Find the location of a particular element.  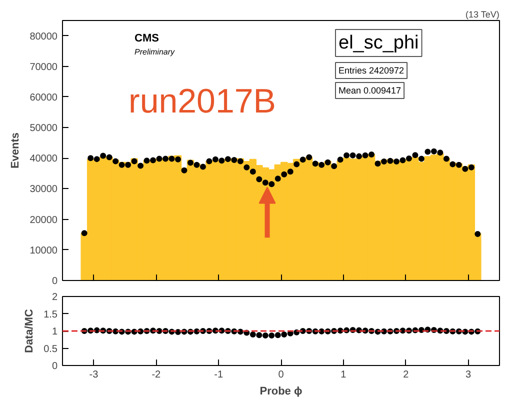

annotation: CMS is located at coordinates (146, 38).